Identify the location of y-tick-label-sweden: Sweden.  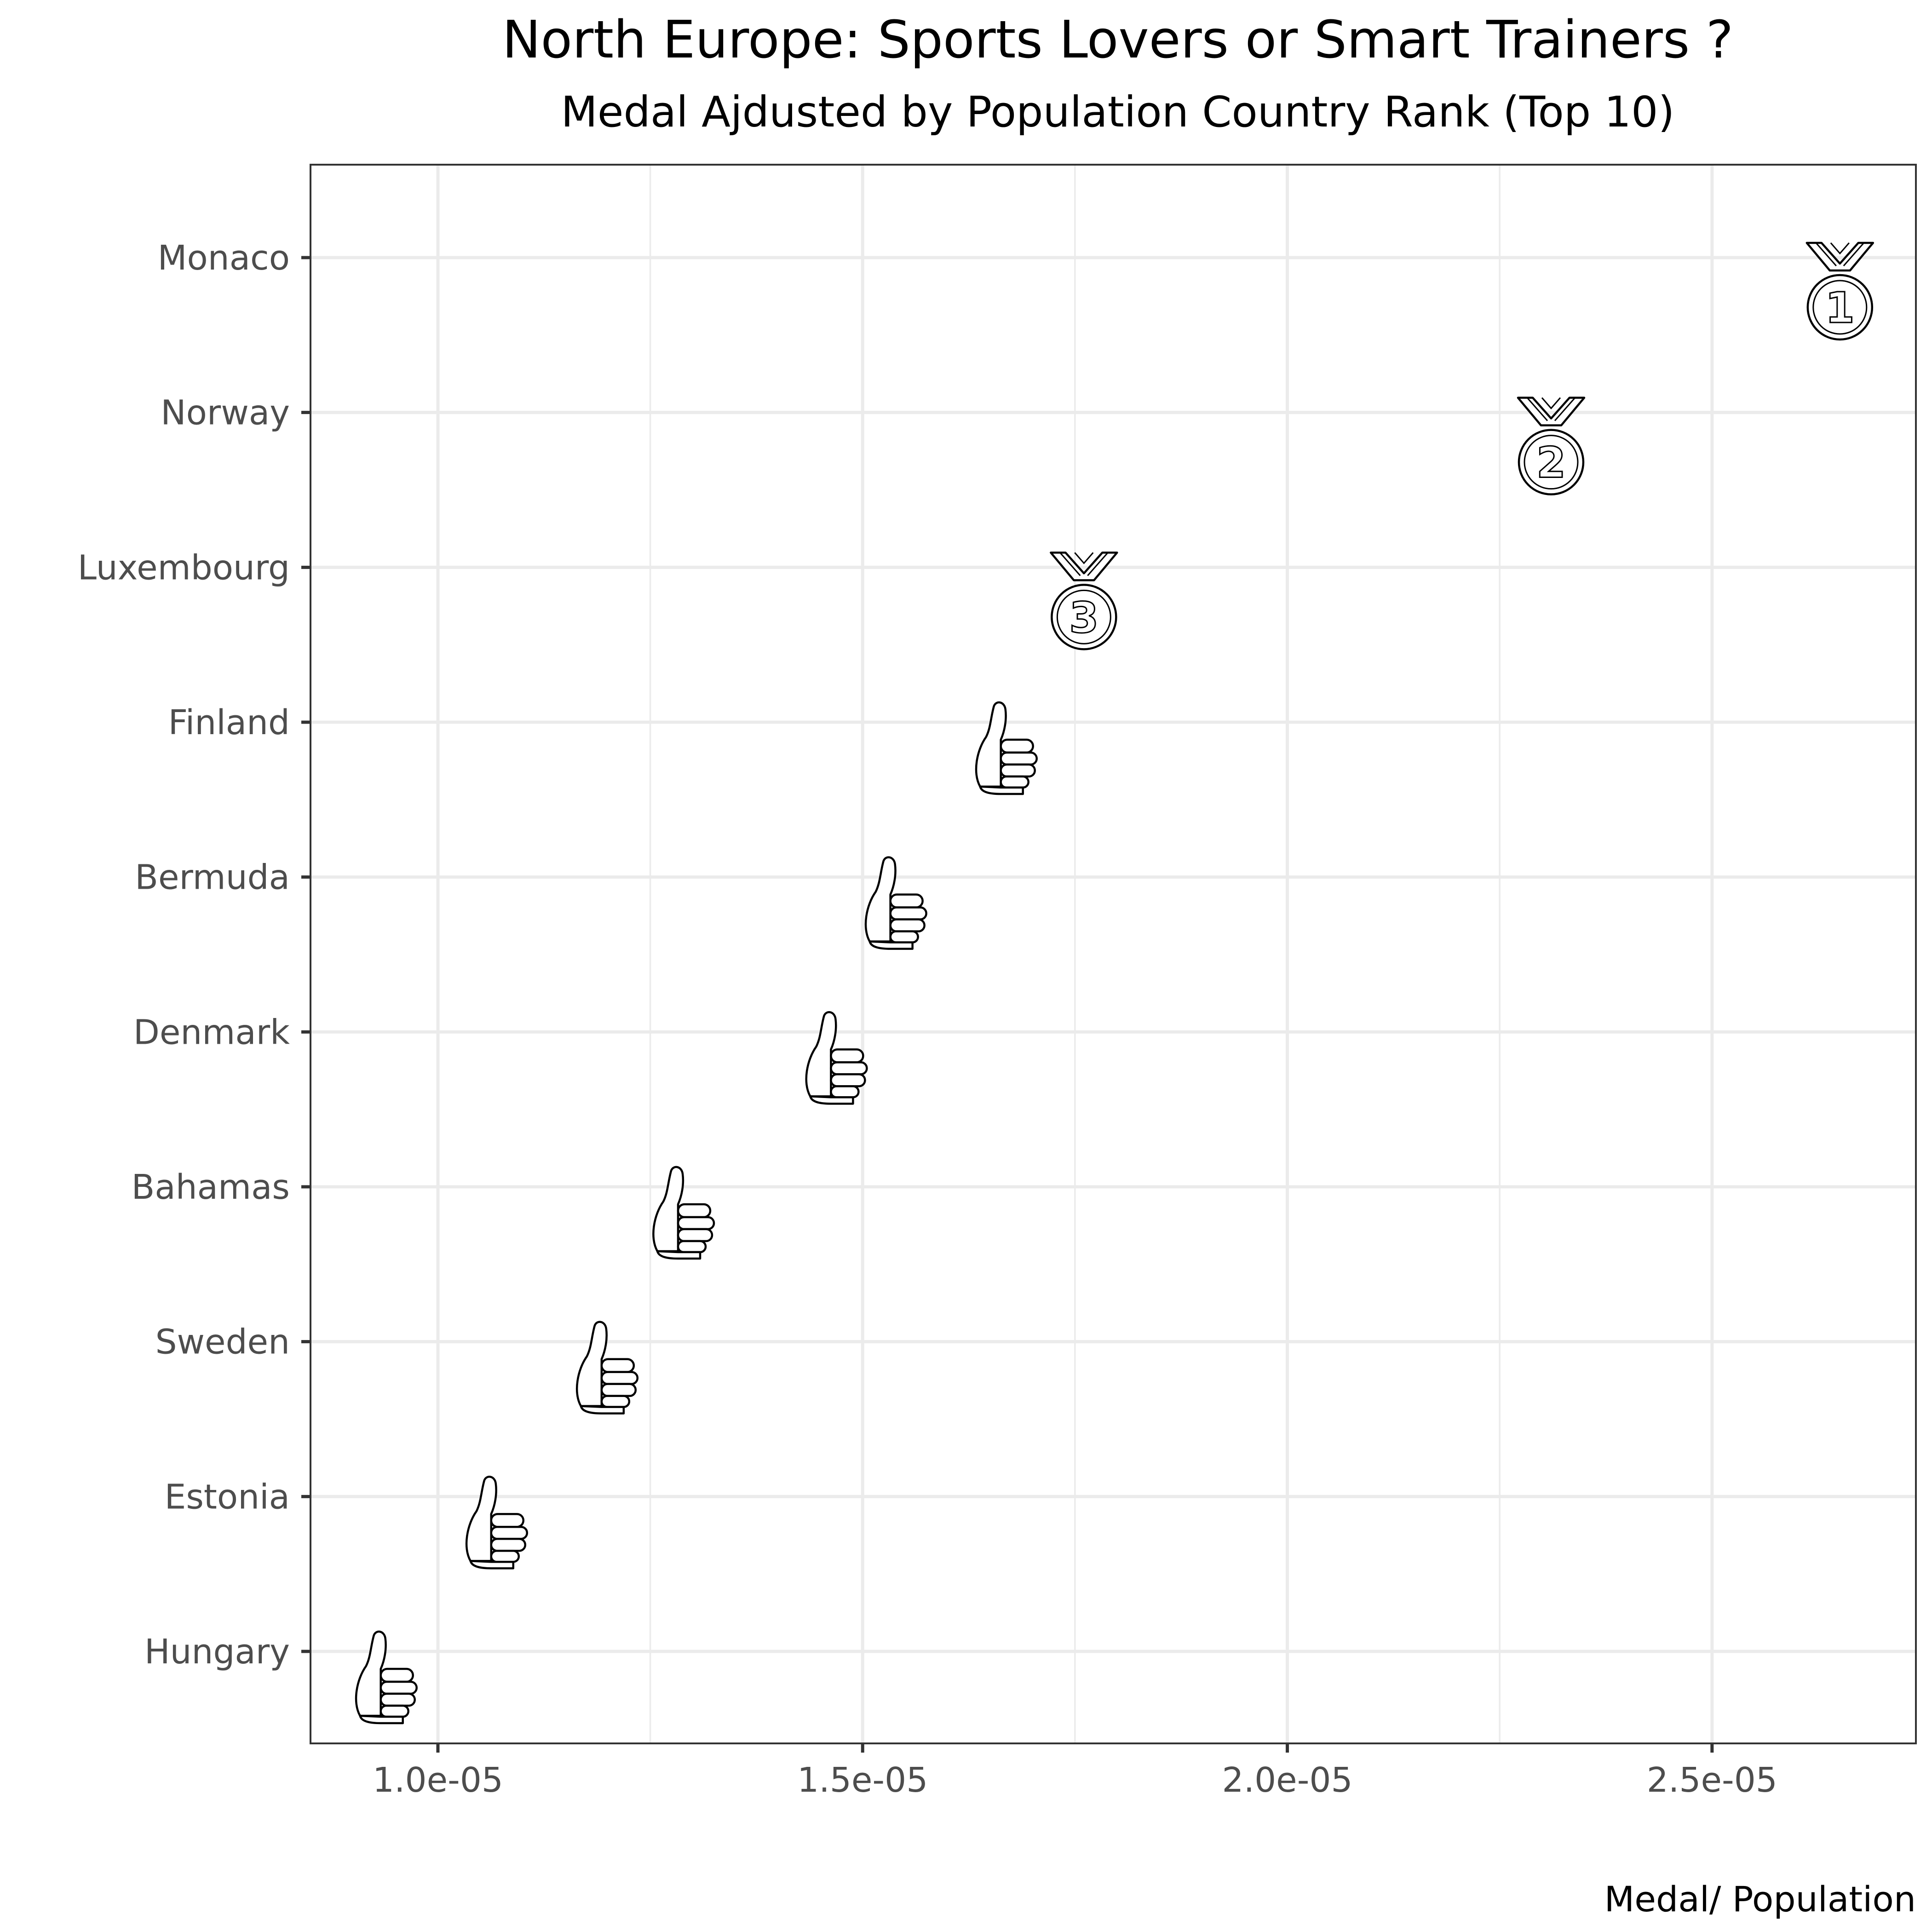
(222, 1342).